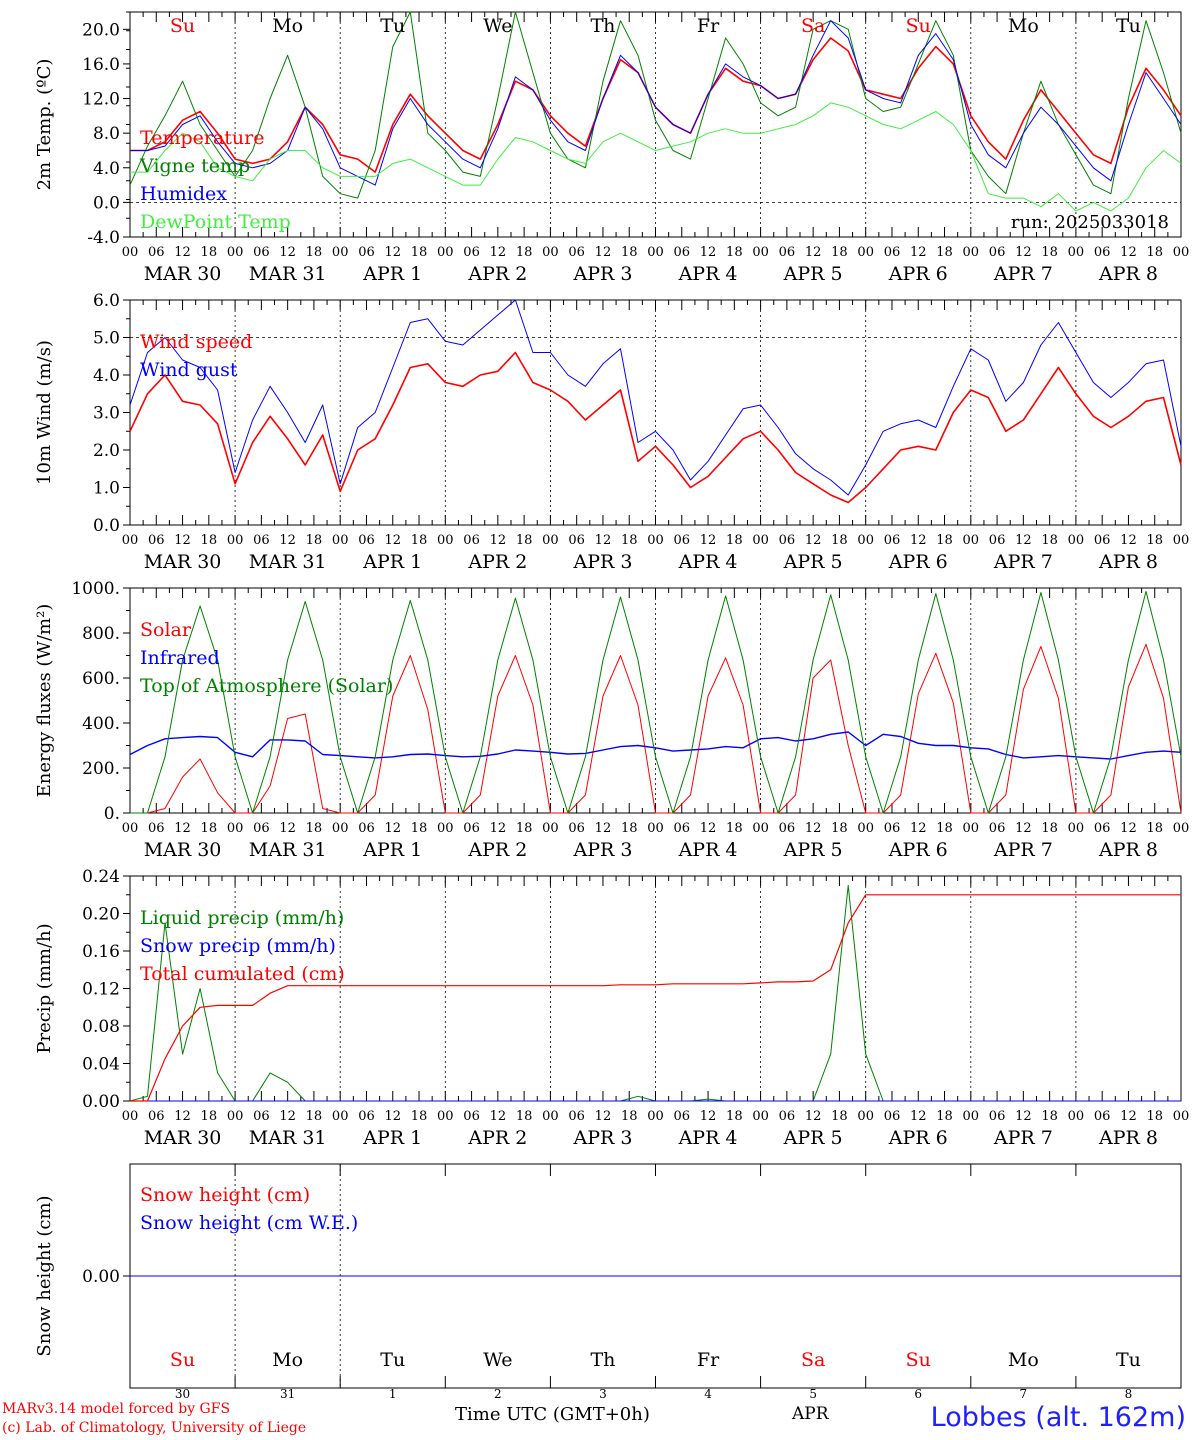  Describe the element at coordinates (287, 1360) in the screenshot. I see `weekday-label: Mo` at that location.